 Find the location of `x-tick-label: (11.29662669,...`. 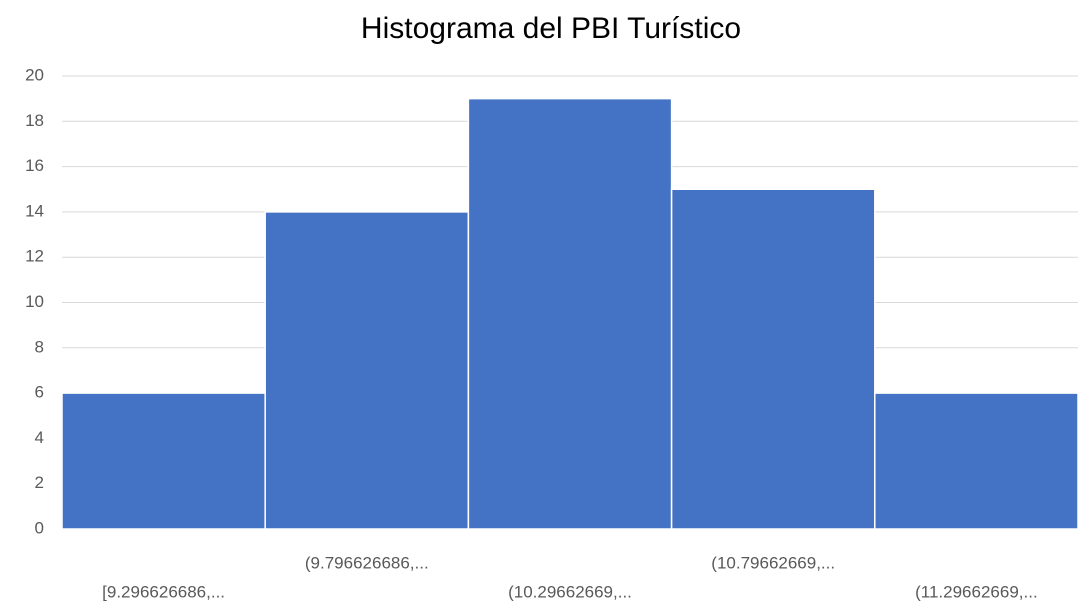

x-tick-label: (11.29662669,... is located at coordinates (976, 591).